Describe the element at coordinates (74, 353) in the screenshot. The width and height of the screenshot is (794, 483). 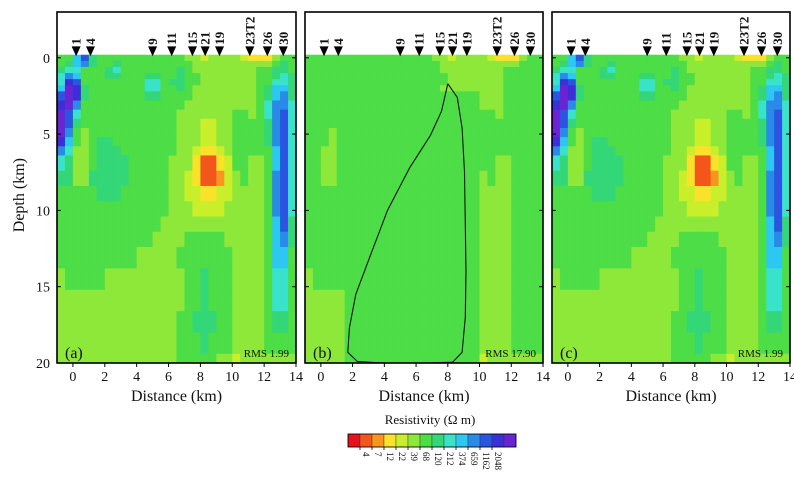
I see `panel-label: (a)` at that location.